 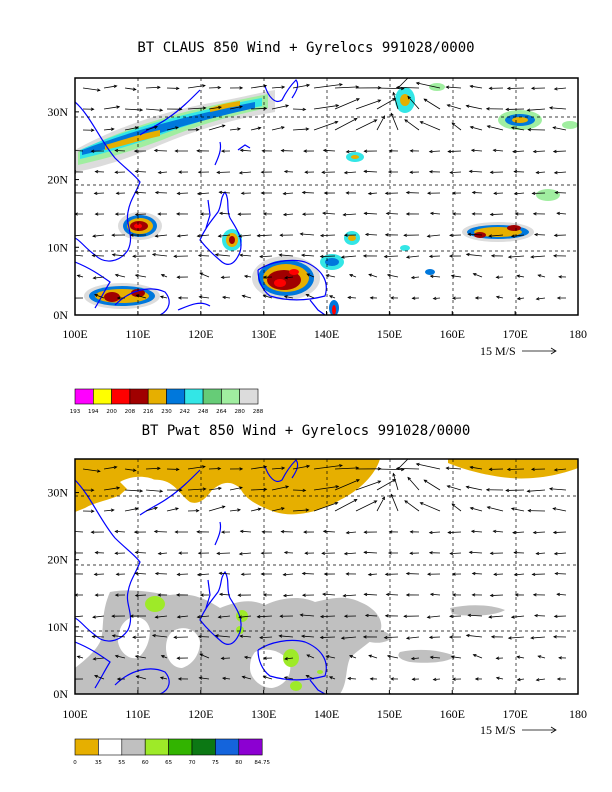 I want to click on panel-title-top: BT CLAUS 850 Wind + Gyrelocs 991028/0000, so click(x=306, y=48).